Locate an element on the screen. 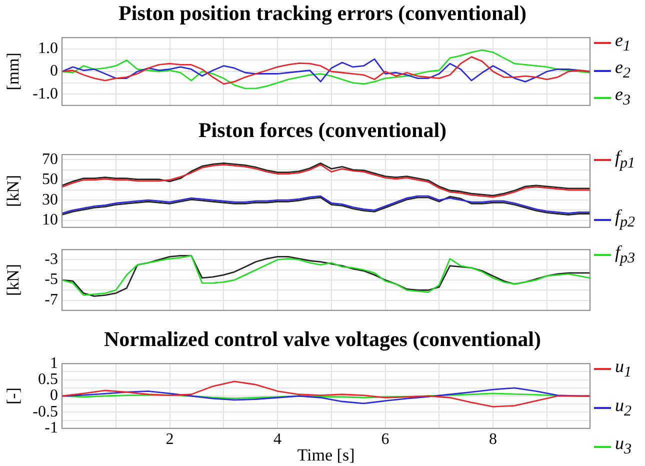 The width and height of the screenshot is (645, 466). chart-title: Piston forces (conventional) is located at coordinates (322, 130).